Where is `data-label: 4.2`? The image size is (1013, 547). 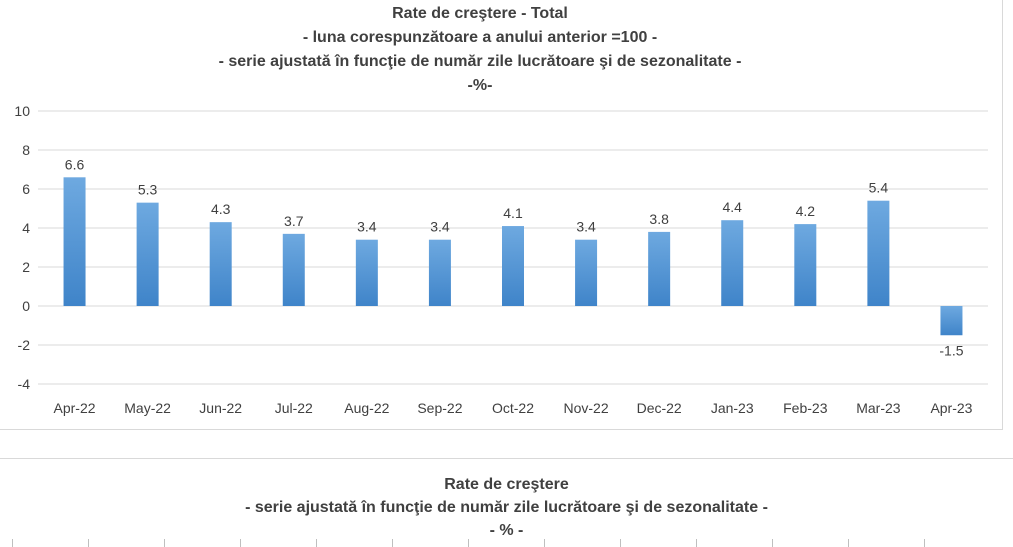
data-label: 4.2 is located at coordinates (806, 211).